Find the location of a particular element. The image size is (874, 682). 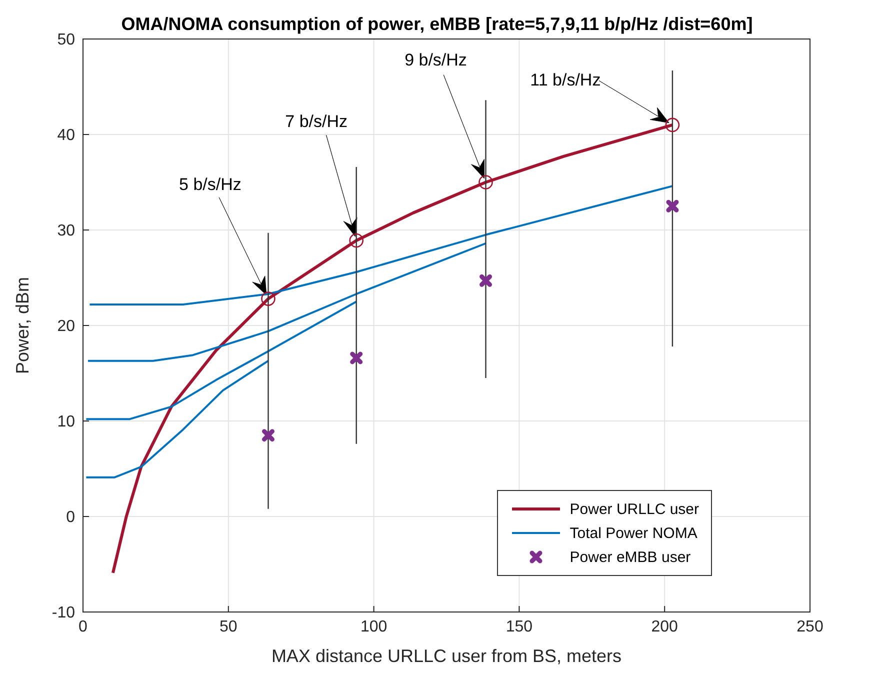

x-tick-label: 250 is located at coordinates (810, 627).